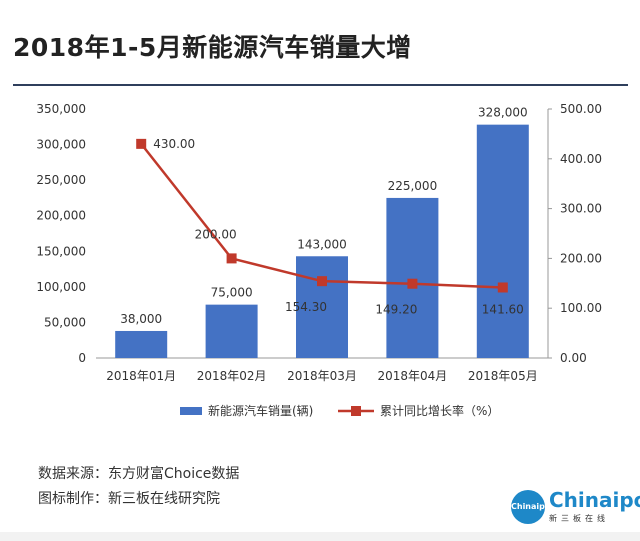 Image resolution: width=640 pixels, height=541 pixels. Describe the element at coordinates (396, 310) in the screenshot. I see `line-value-label: 149.20` at that location.